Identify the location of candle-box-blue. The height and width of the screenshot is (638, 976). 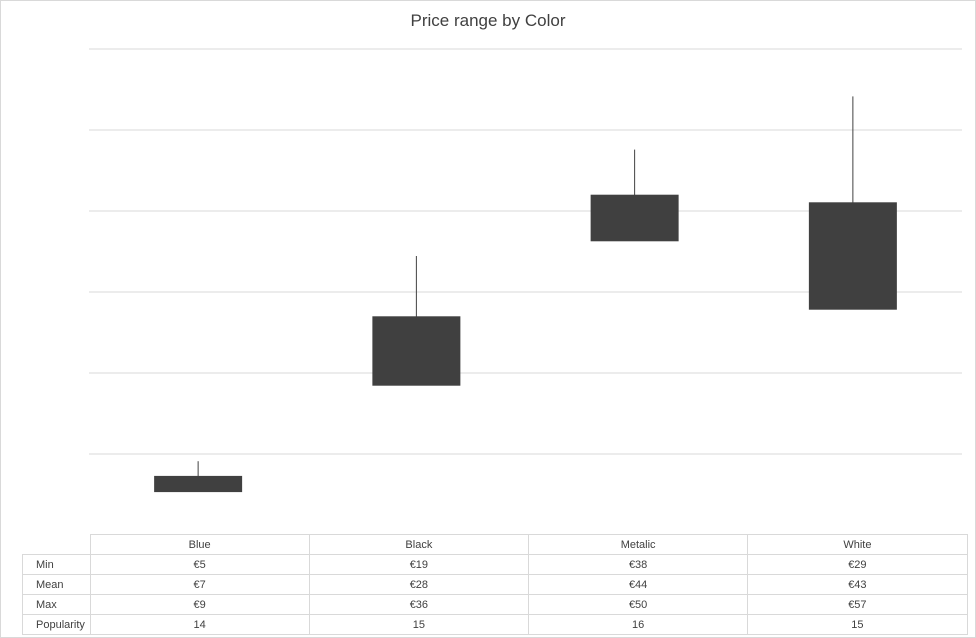
(198, 484).